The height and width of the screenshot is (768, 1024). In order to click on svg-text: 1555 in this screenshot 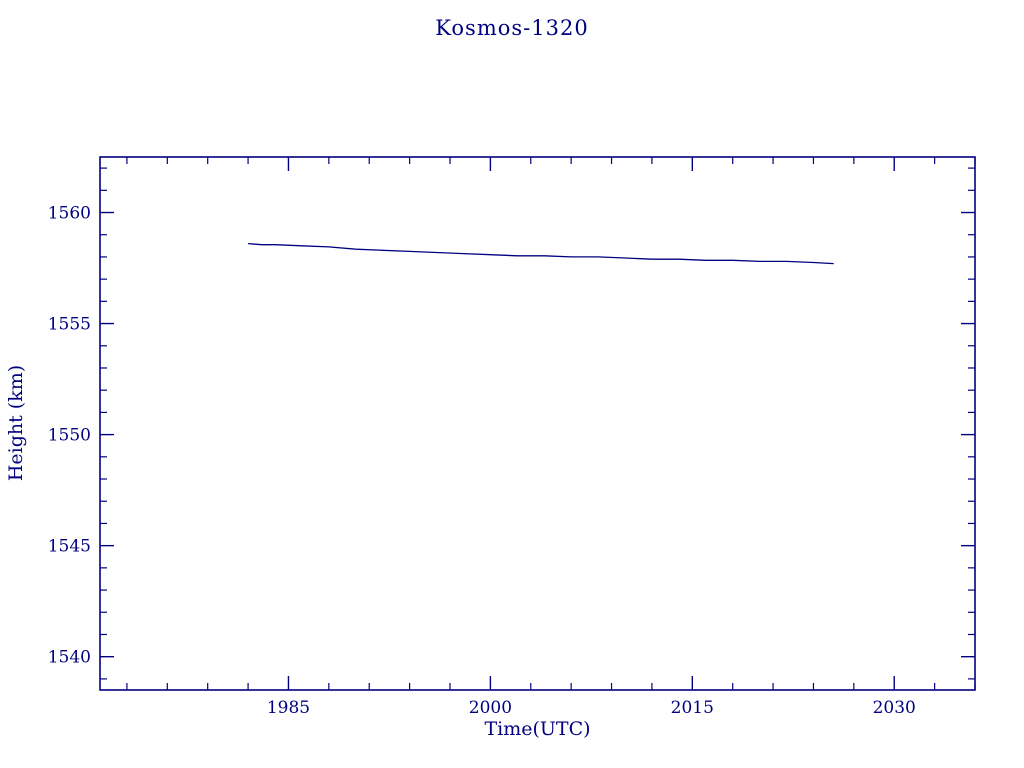, I will do `click(69, 325)`.